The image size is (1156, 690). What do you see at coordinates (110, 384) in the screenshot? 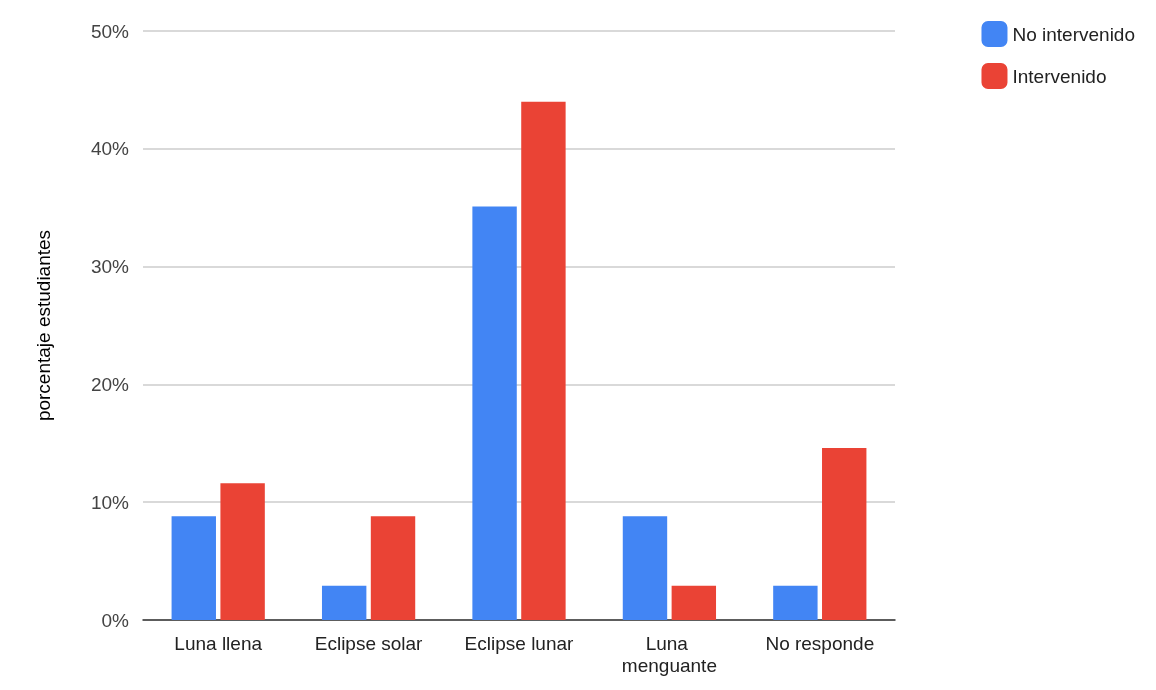
I see `y-tick-label: 20%` at bounding box center [110, 384].